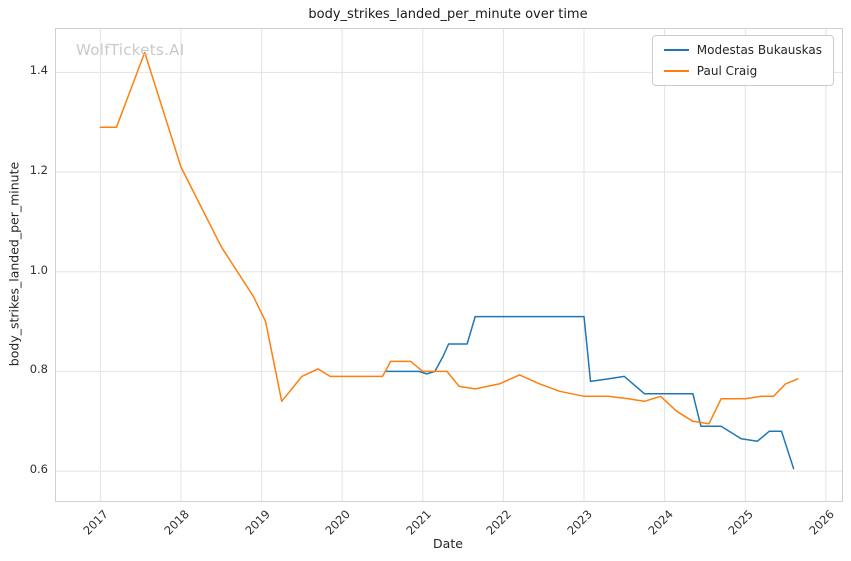  I want to click on x-tick-label: 2017, so click(96, 522).